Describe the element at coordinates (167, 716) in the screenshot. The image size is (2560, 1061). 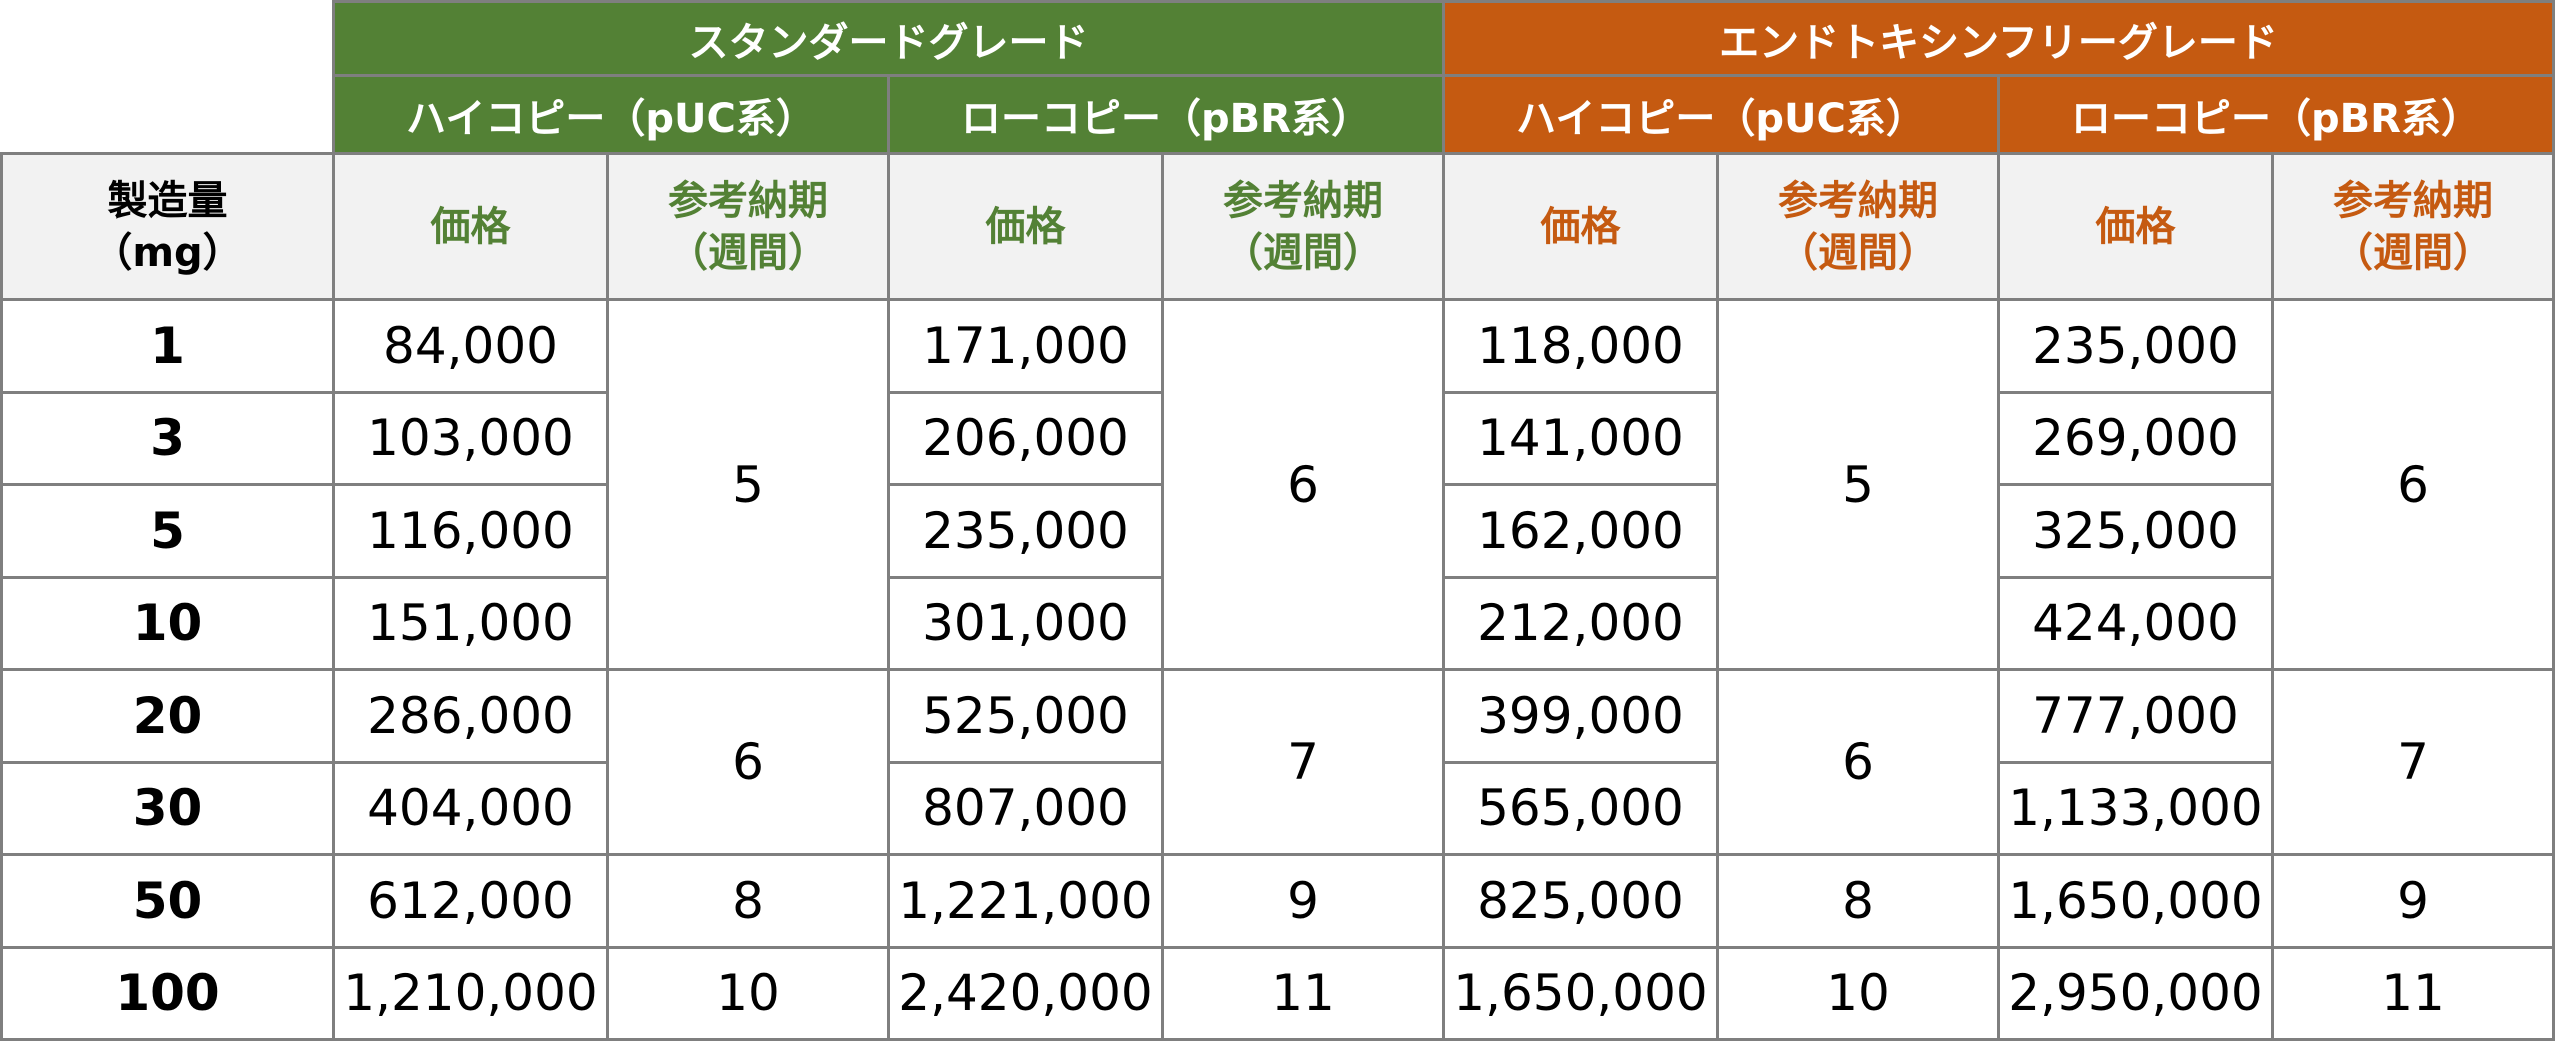
I see `quantity-cell: 20` at that location.